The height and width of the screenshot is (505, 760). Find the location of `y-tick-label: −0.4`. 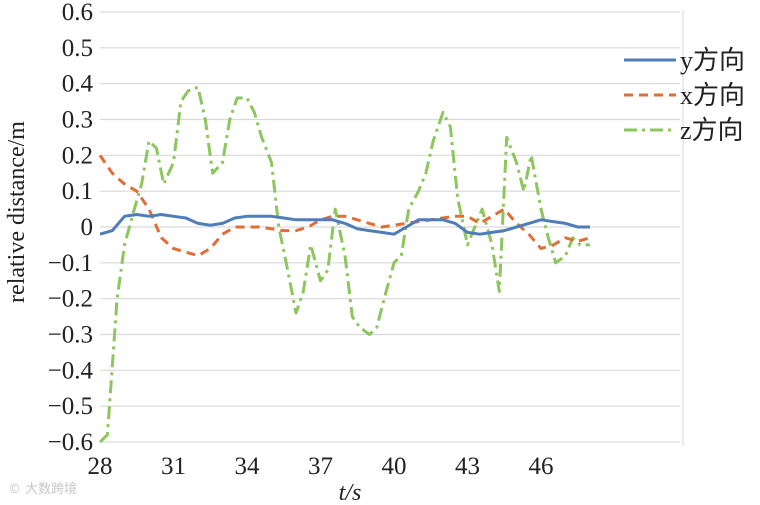

y-tick-label: −0.4 is located at coordinates (71, 370).